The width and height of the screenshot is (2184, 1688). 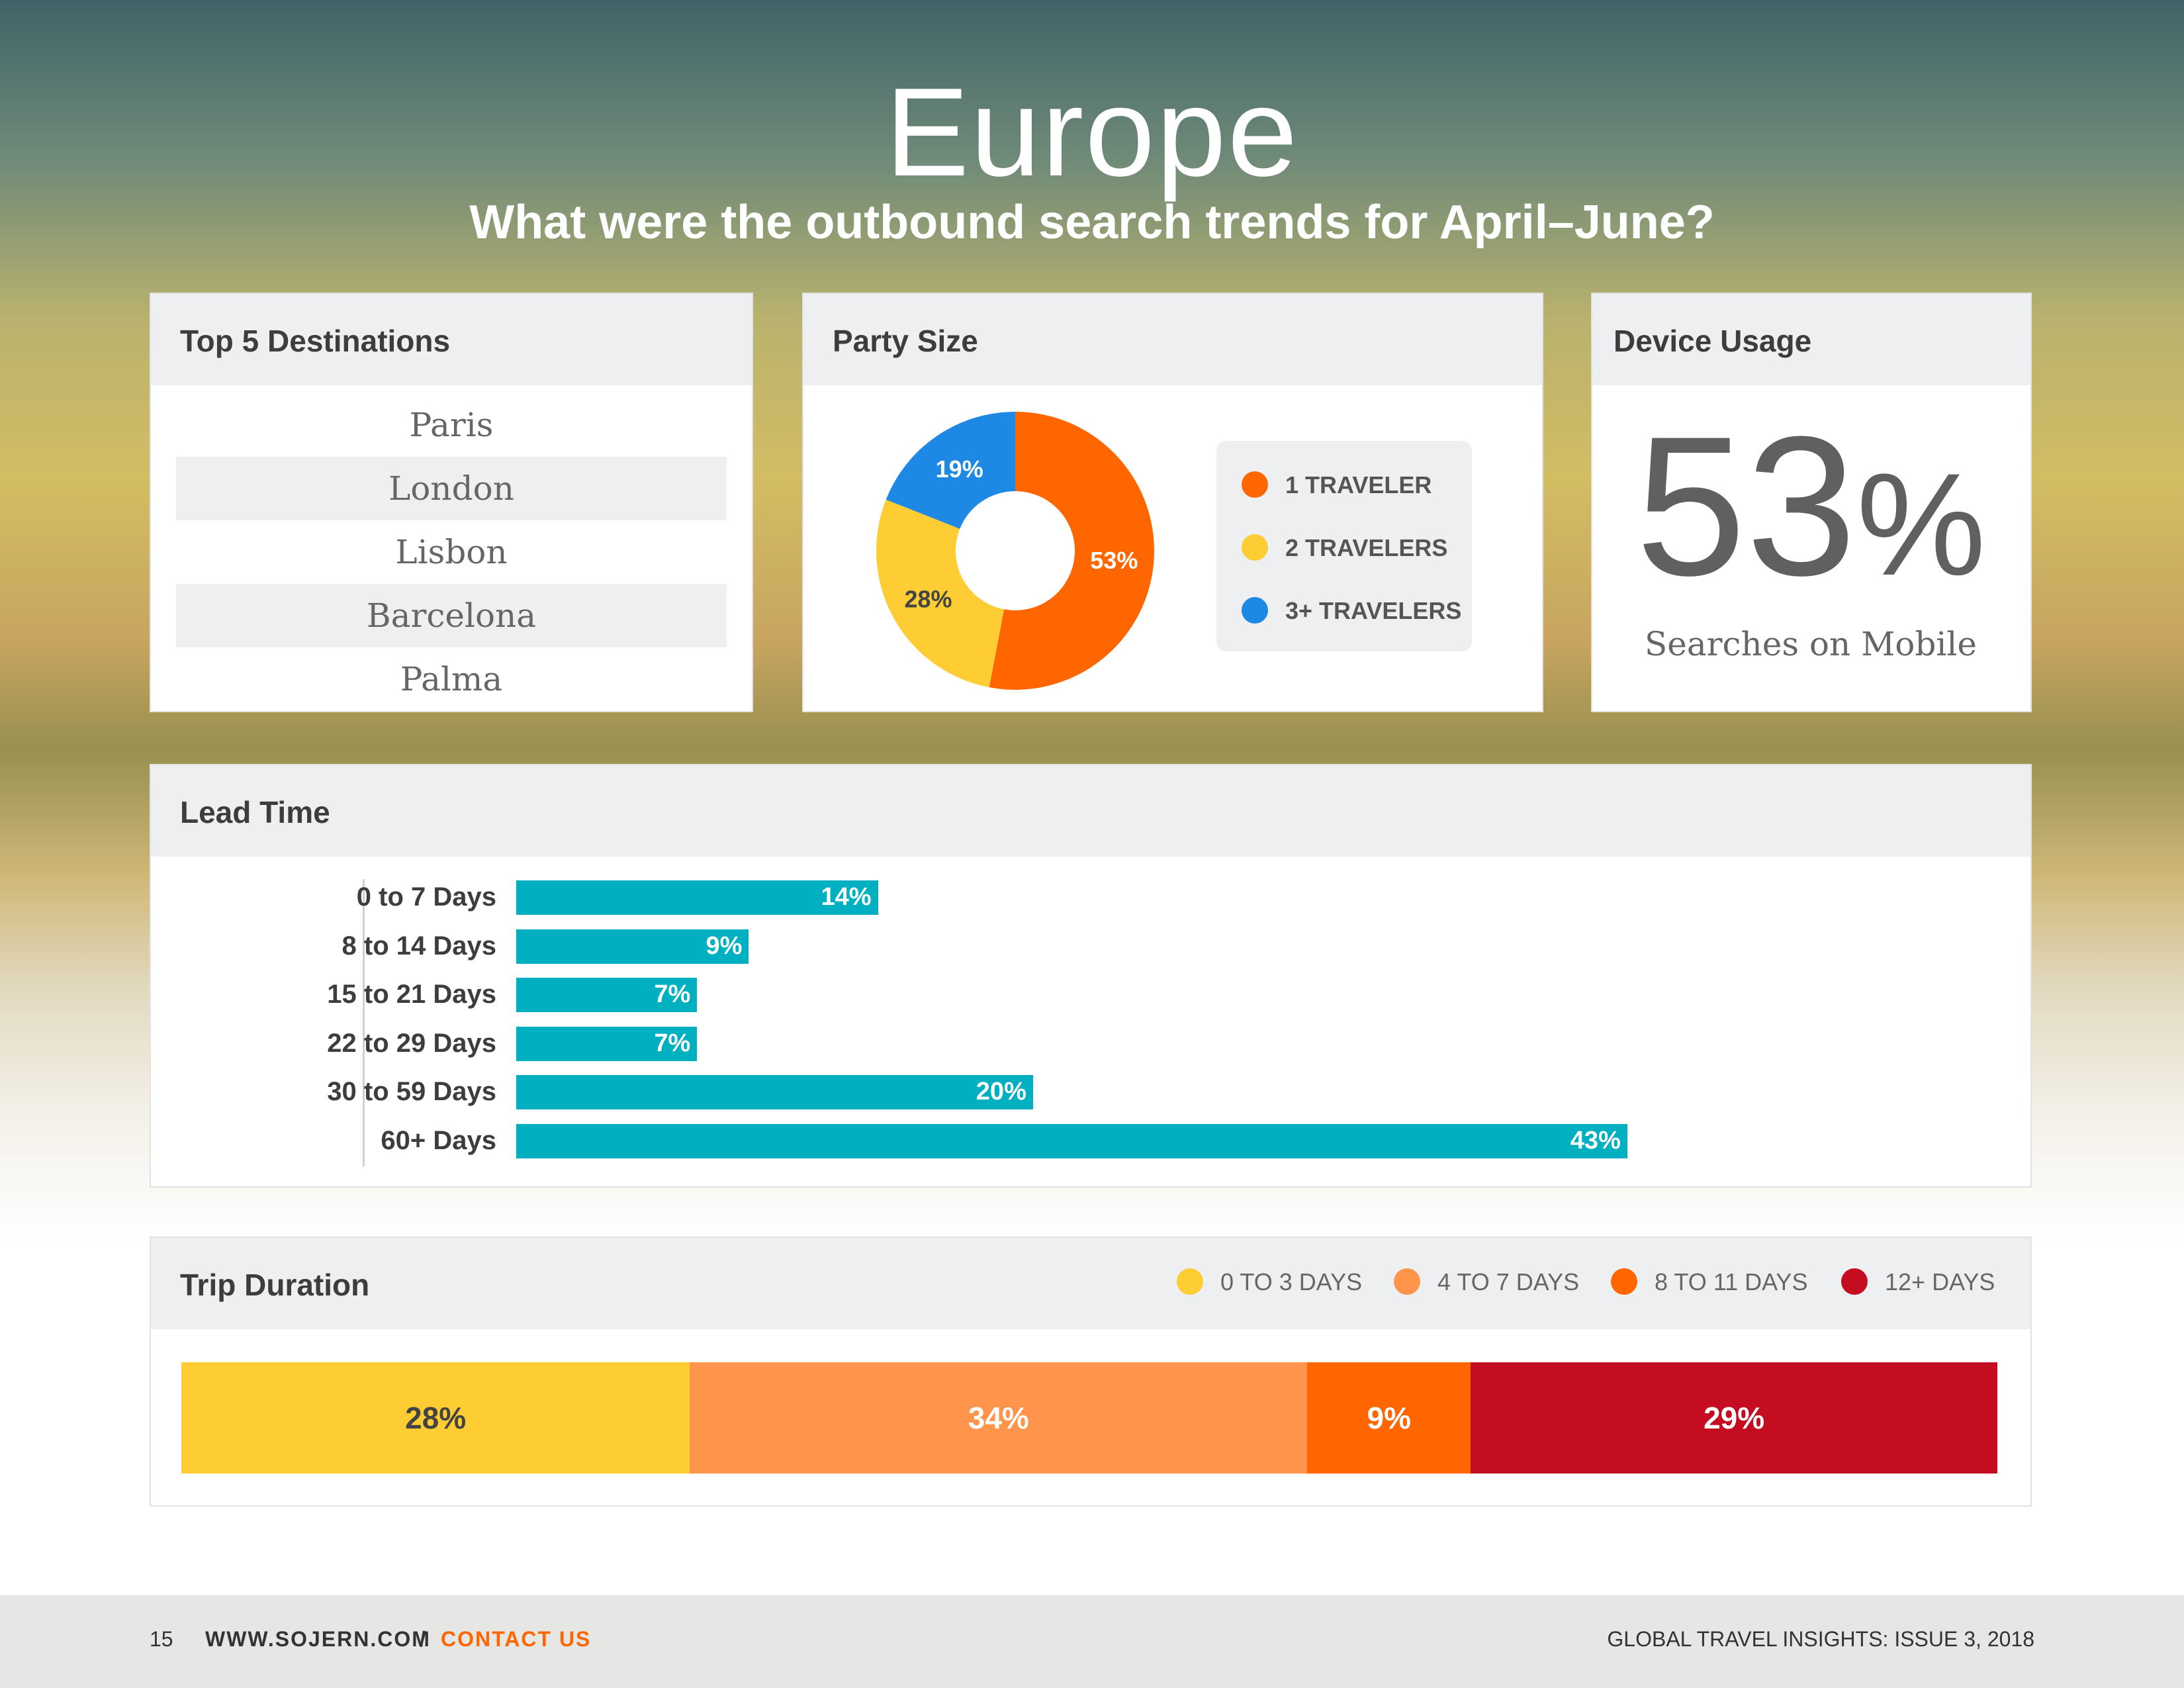 What do you see at coordinates (1820, 1639) in the screenshot?
I see `publication-title: GLOBAL TRAVEL INSIGHTS: ISSUE 3, 2018` at bounding box center [1820, 1639].